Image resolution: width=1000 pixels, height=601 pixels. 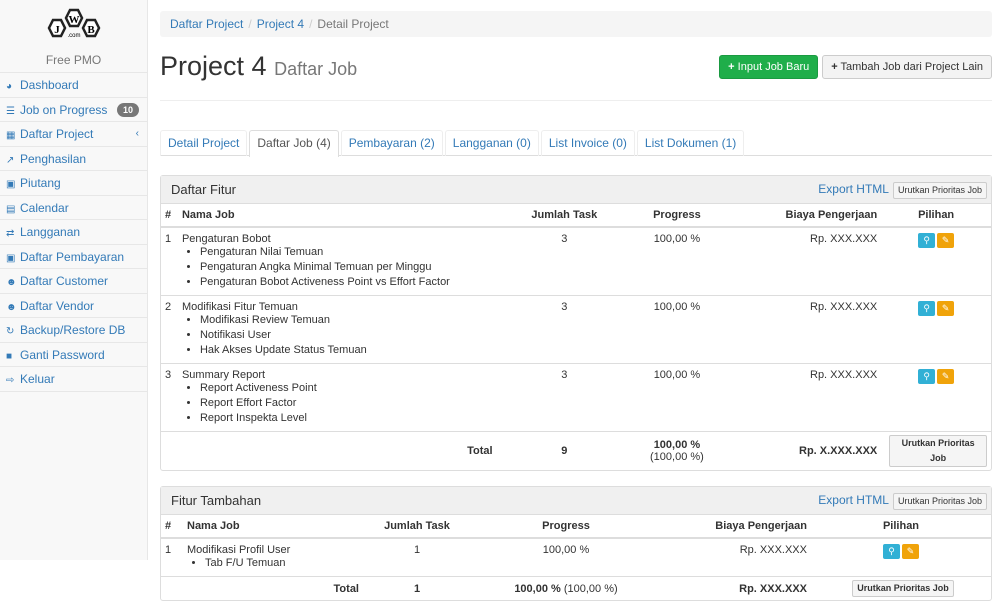 I want to click on sidebar-item-job-on-progress: ☰ Job on Progress 10, so click(x=73, y=110).